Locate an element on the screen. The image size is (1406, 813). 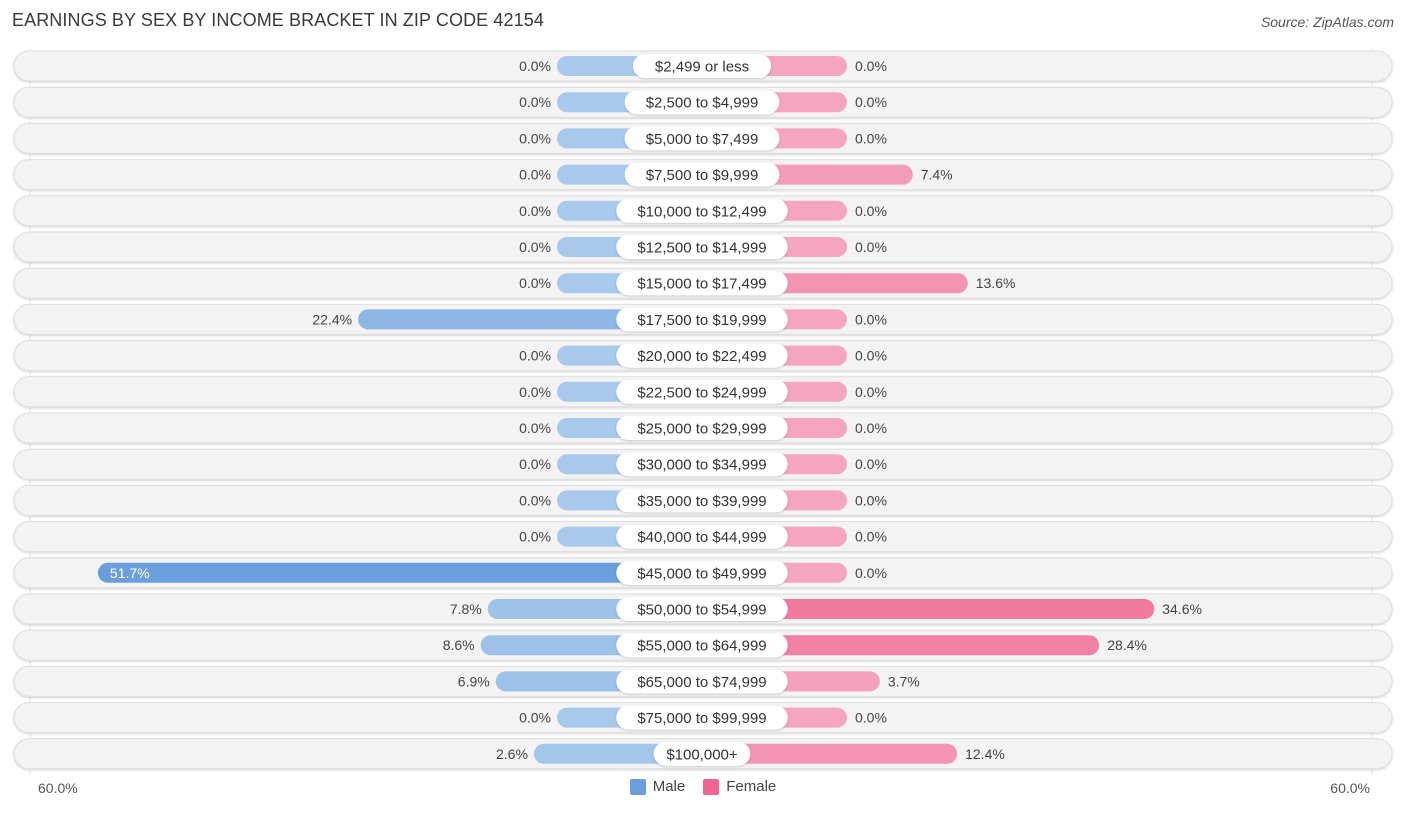
category-label: $30,000 to $34,999 is located at coordinates (701, 465).